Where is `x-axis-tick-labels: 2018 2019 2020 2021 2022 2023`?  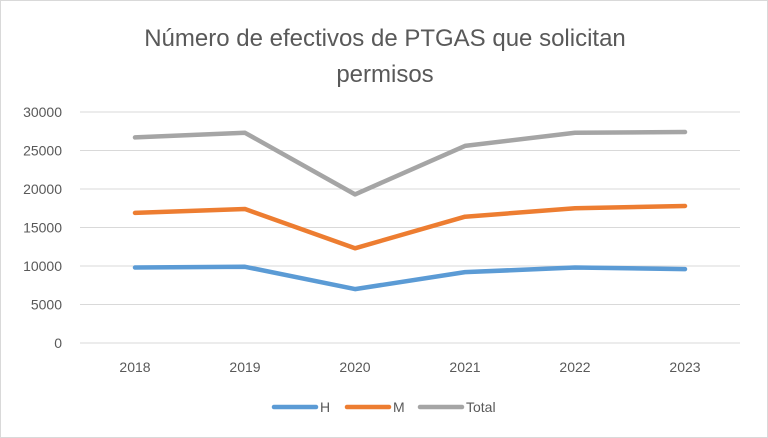 x-axis-tick-labels: 2018 2019 2020 2021 2022 2023 is located at coordinates (409, 367).